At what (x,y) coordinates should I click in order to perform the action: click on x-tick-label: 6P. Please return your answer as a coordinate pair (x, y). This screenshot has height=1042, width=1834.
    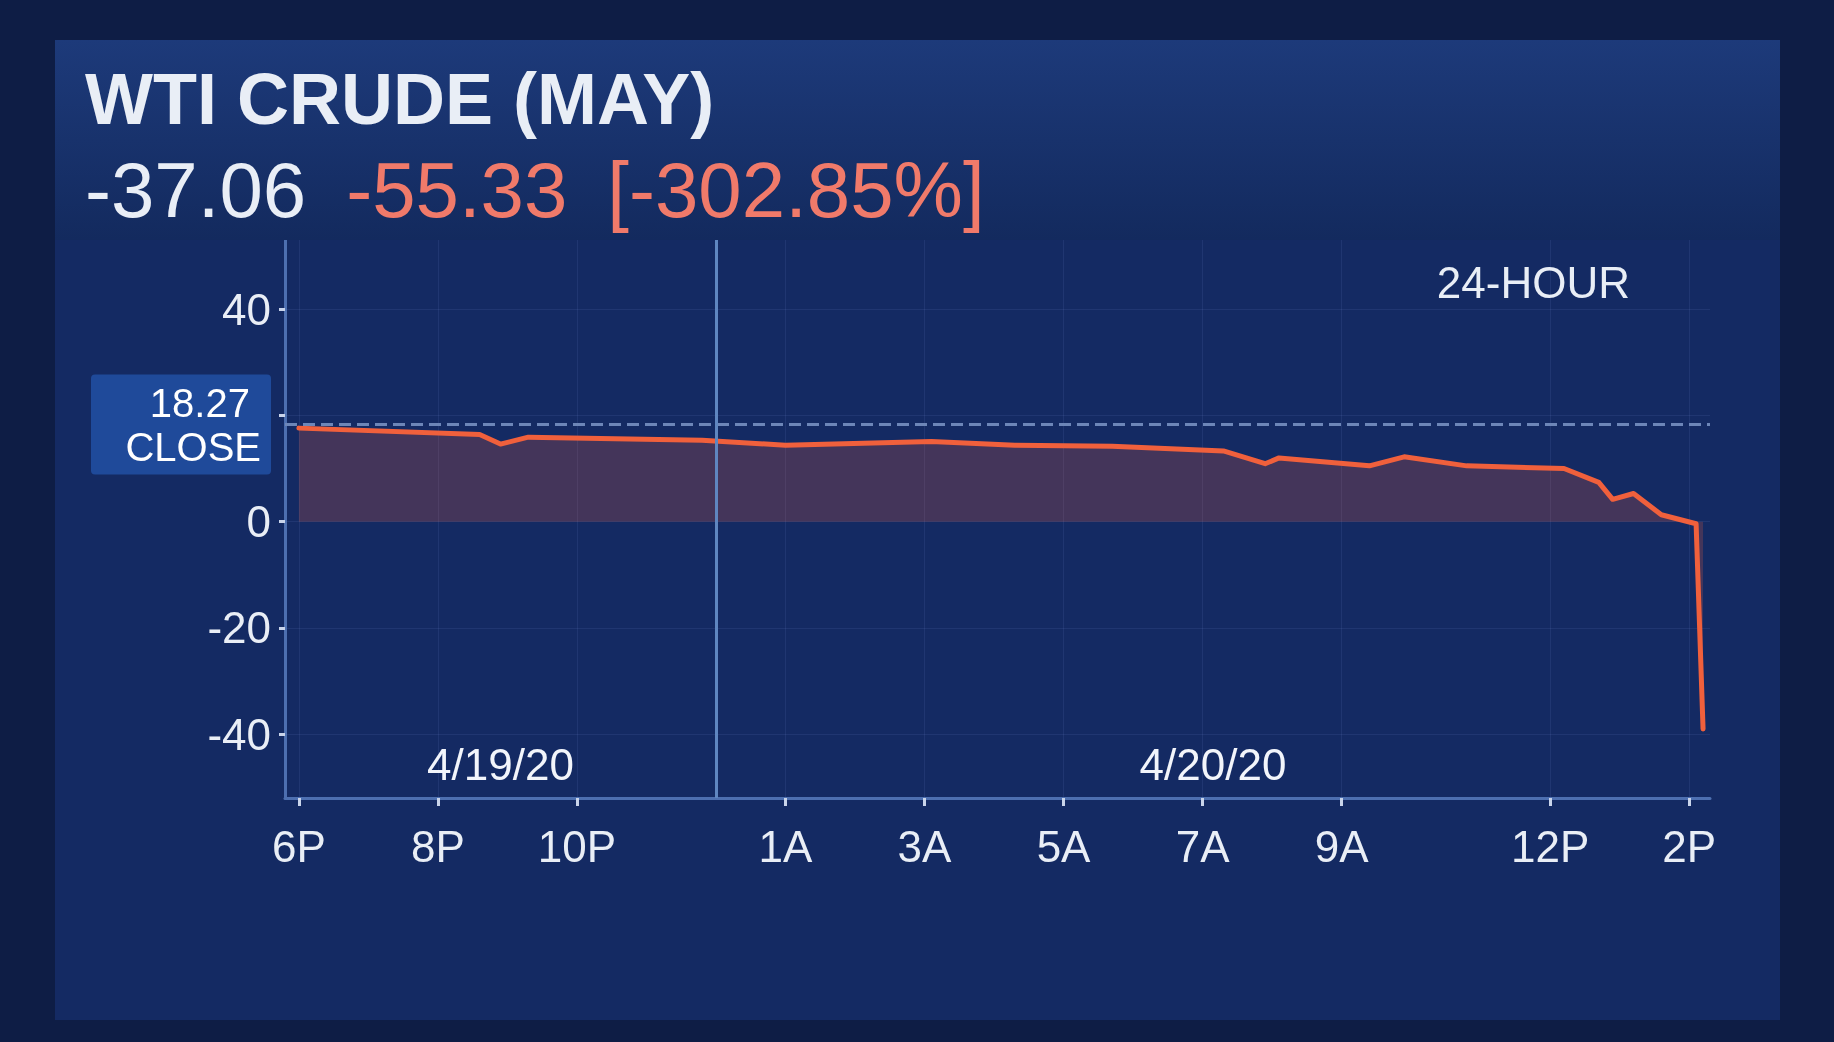
    Looking at the image, I should click on (298, 846).